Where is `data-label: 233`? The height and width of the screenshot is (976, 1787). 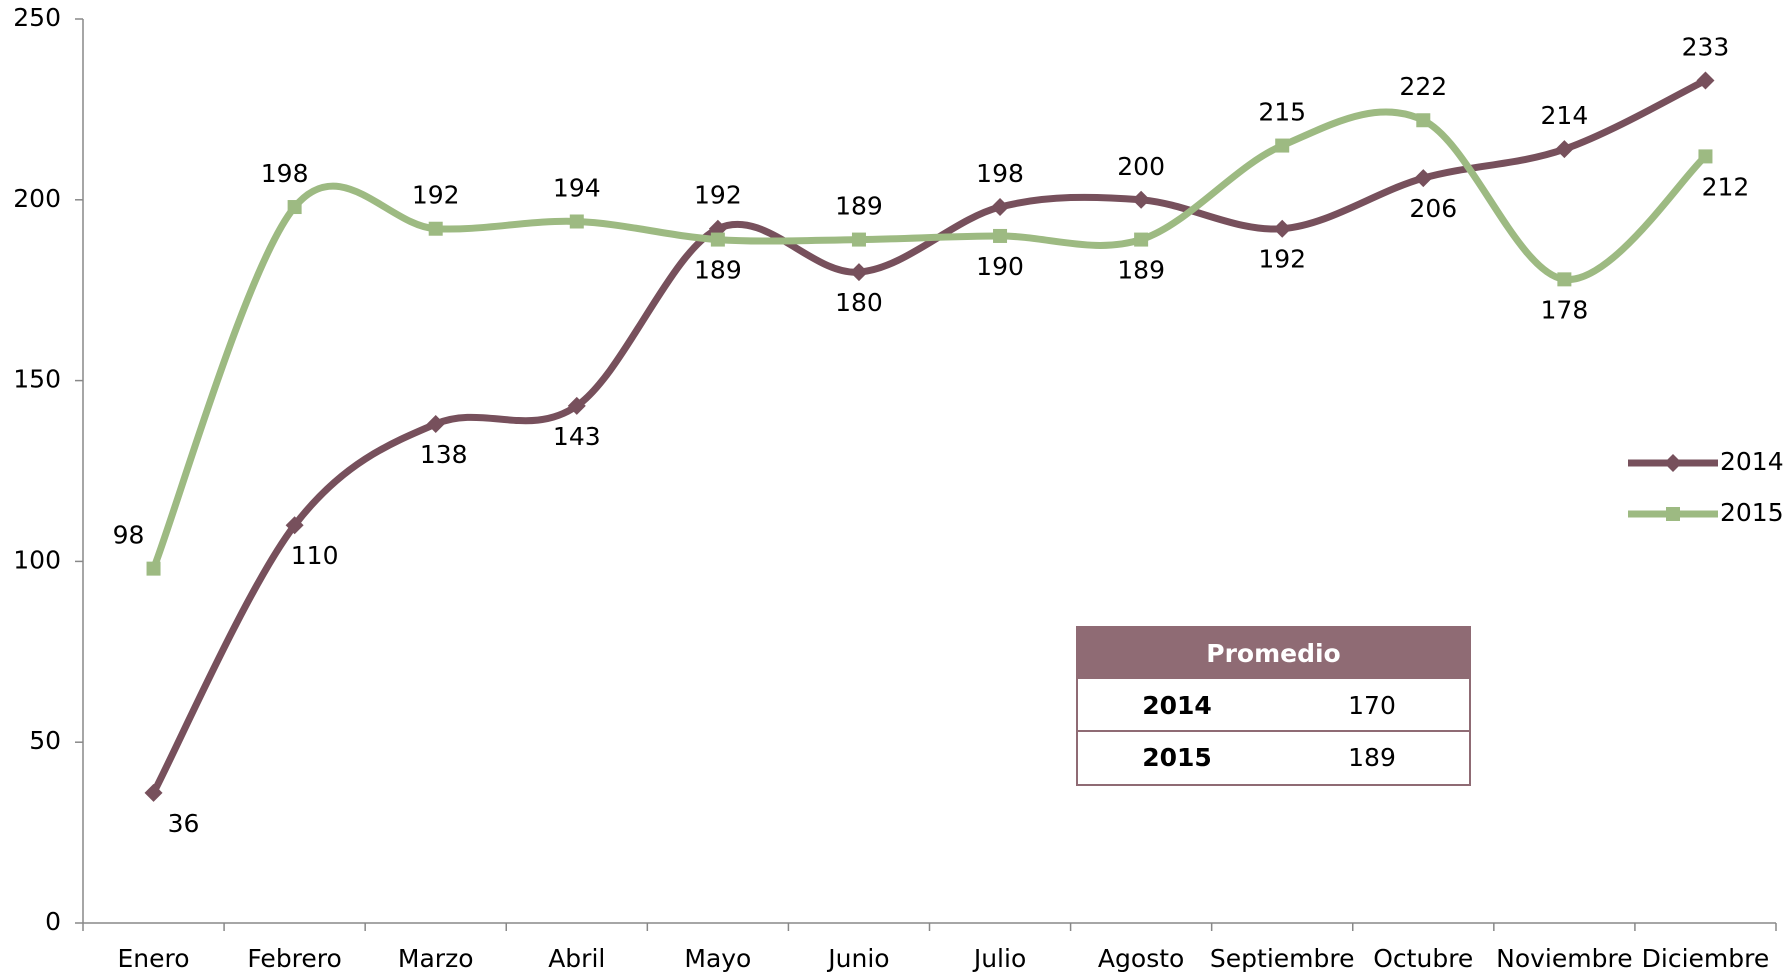 data-label: 233 is located at coordinates (1706, 46).